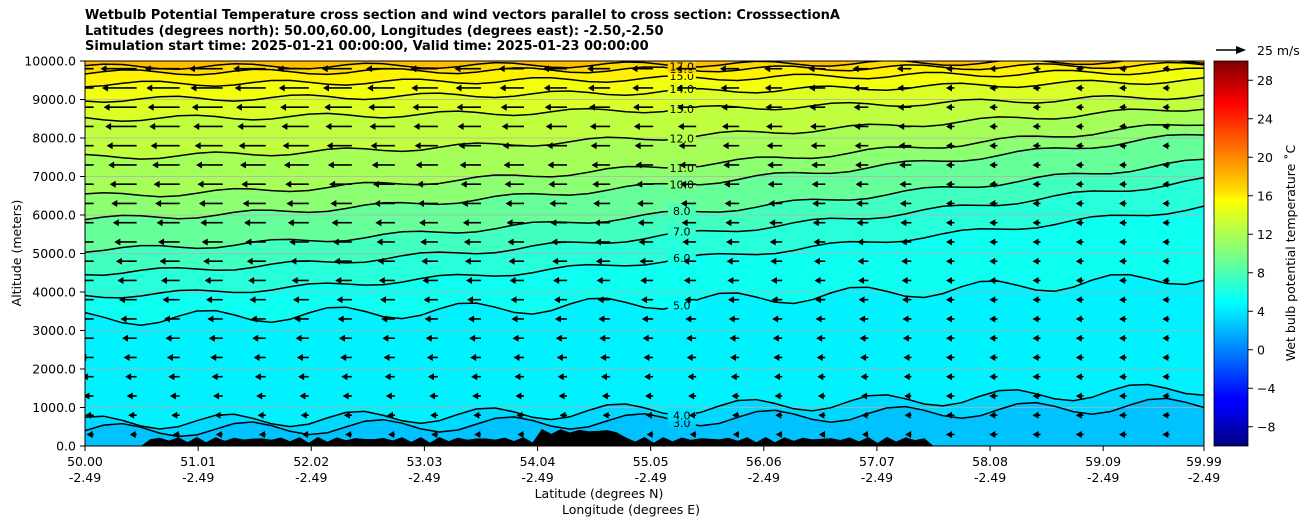 The height and width of the screenshot is (526, 1311). What do you see at coordinates (1261, 311) in the screenshot?
I see `colorbar-tick-label-3: 4` at bounding box center [1261, 311].